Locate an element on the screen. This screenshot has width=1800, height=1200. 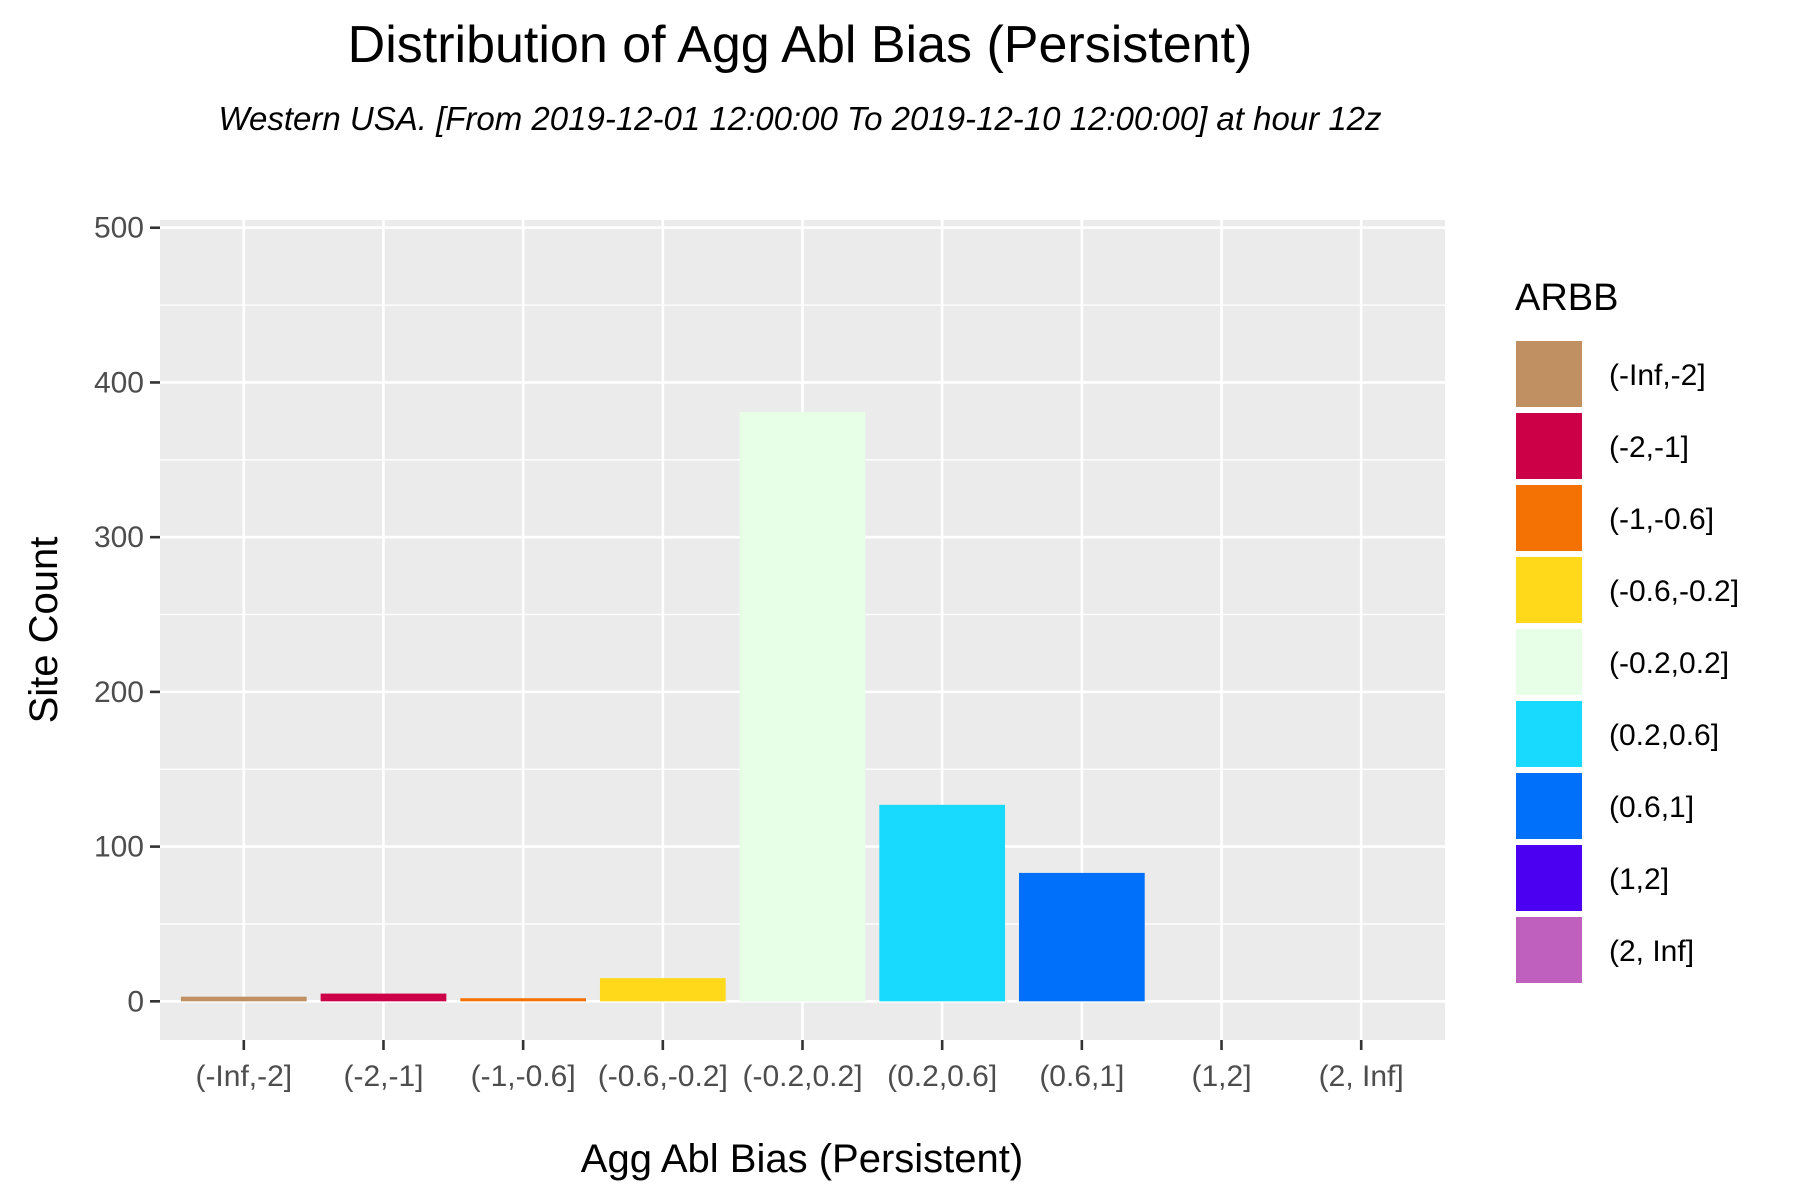
x-tick-label: (-Inf,-2] is located at coordinates (243, 1076).